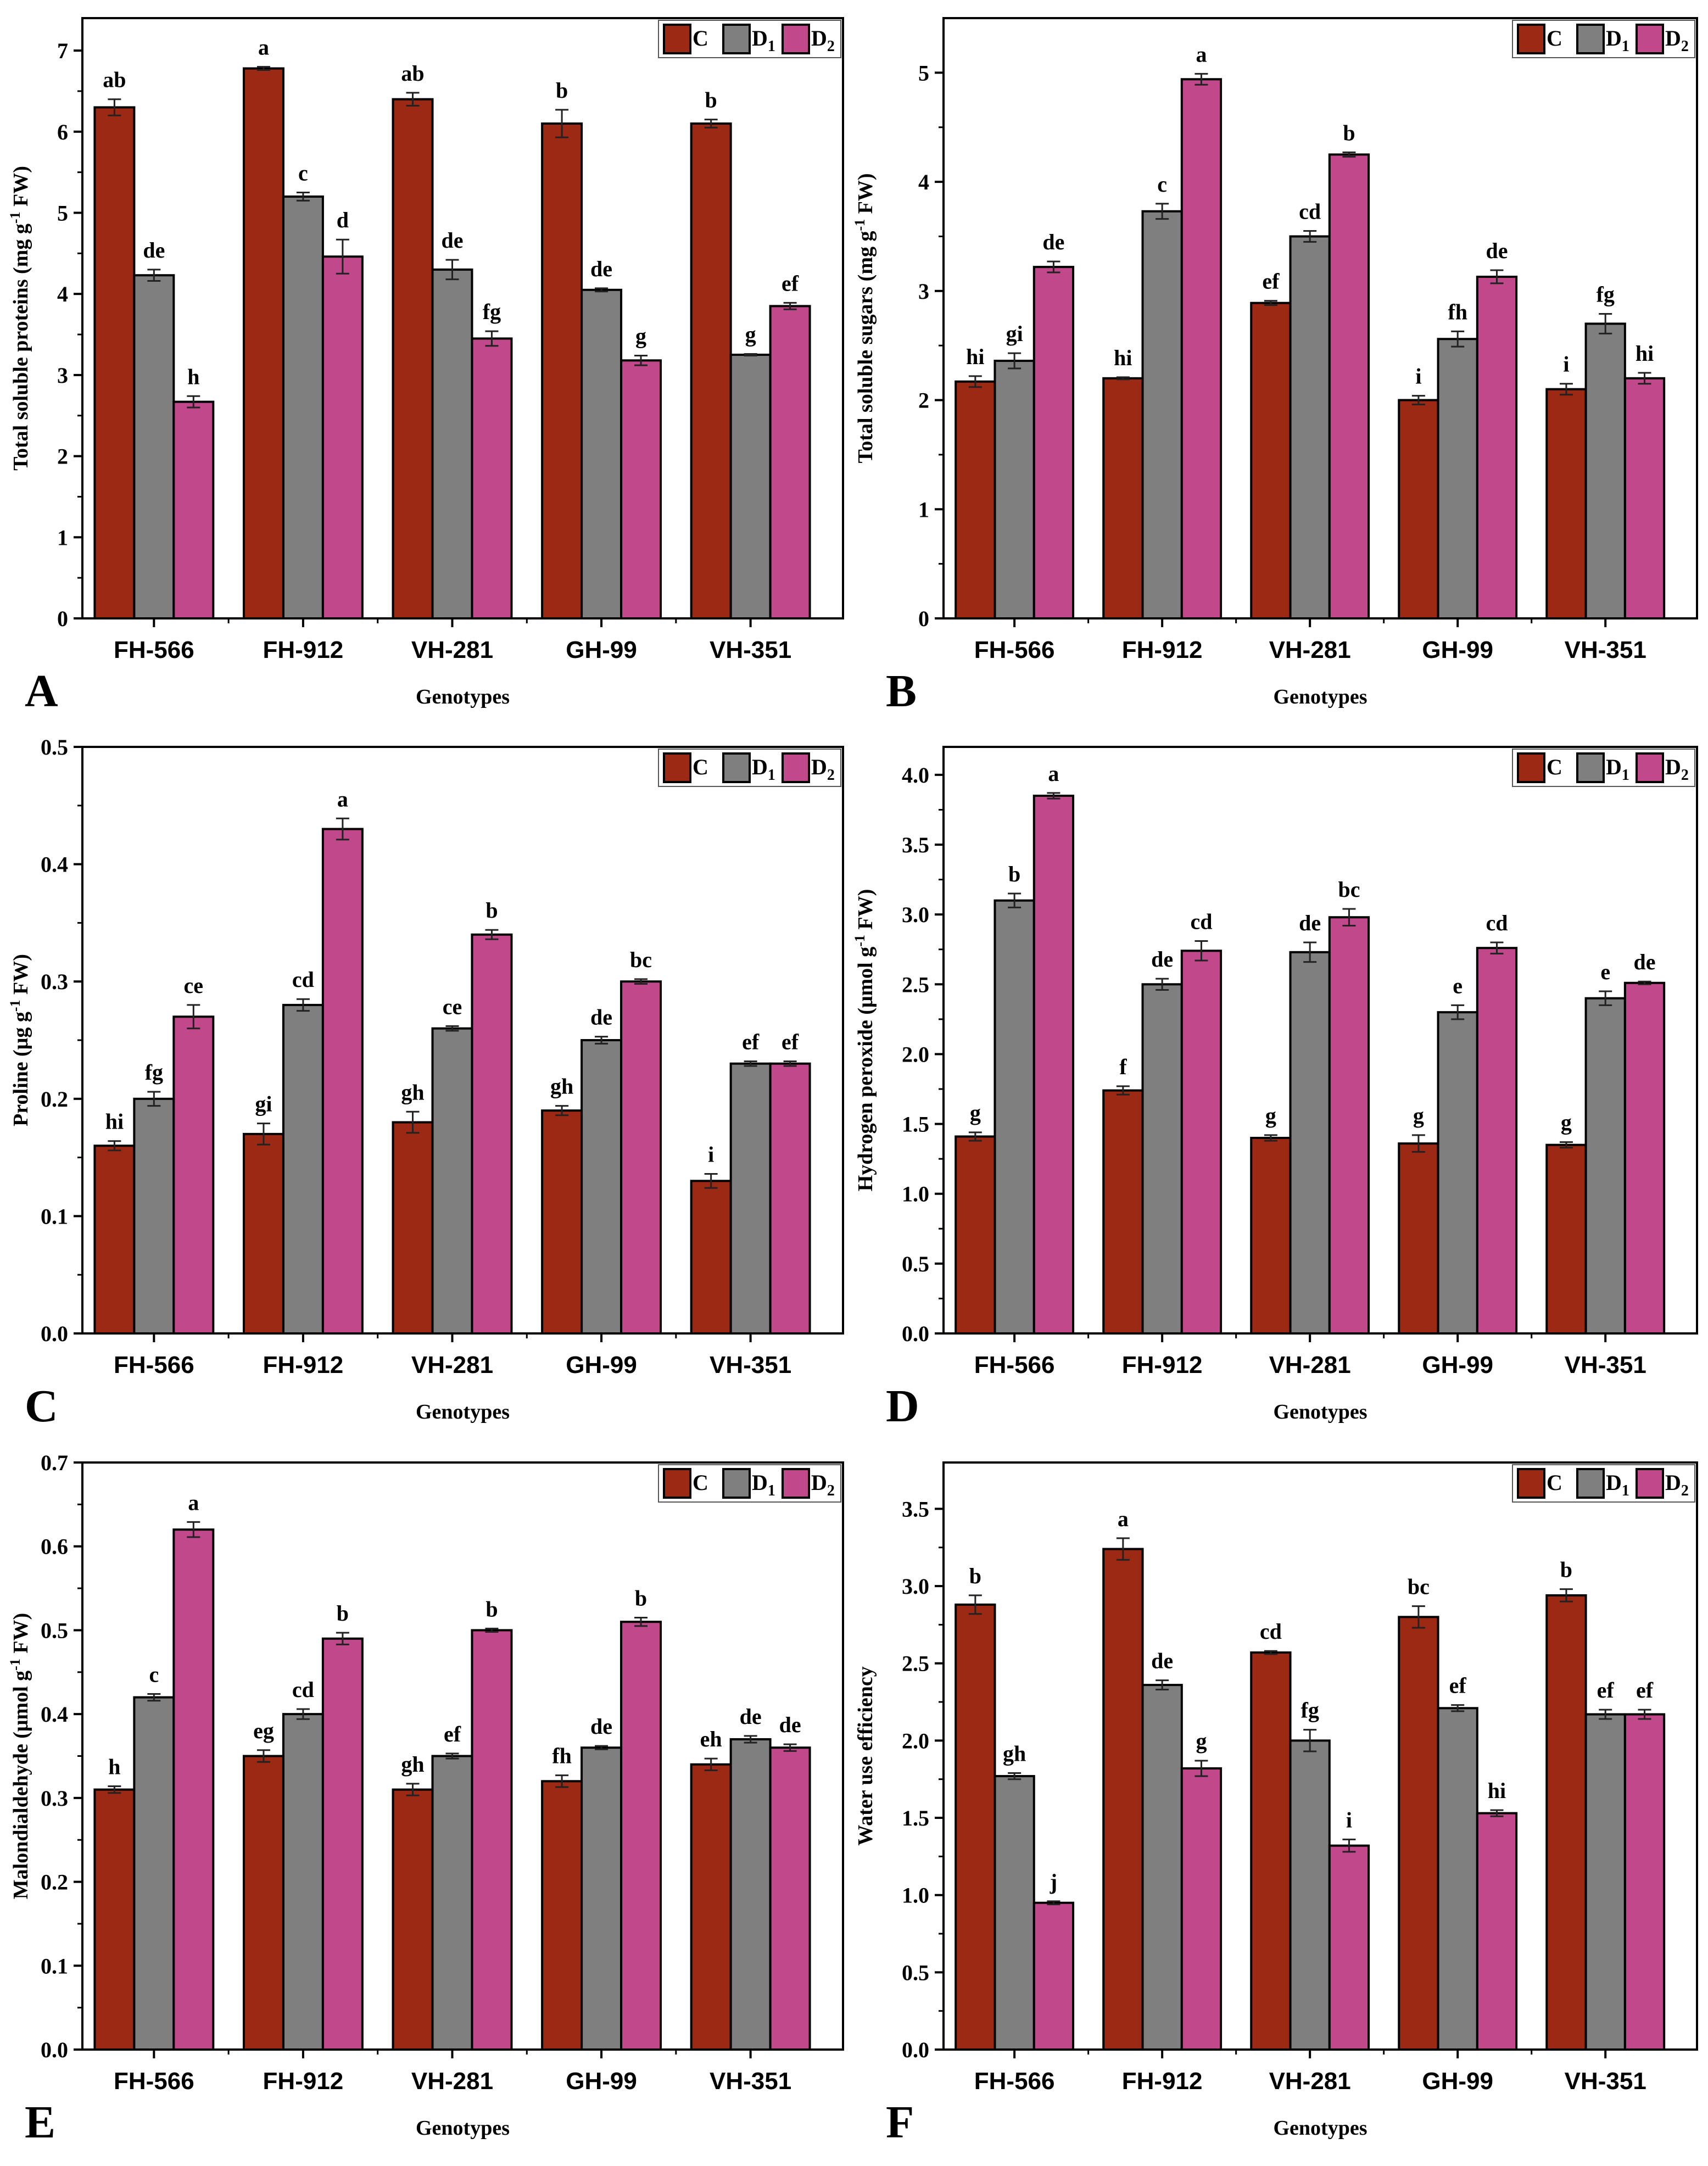 The width and height of the screenshot is (1708, 2166). Describe the element at coordinates (193, 376) in the screenshot. I see `significance-letter: h` at that location.